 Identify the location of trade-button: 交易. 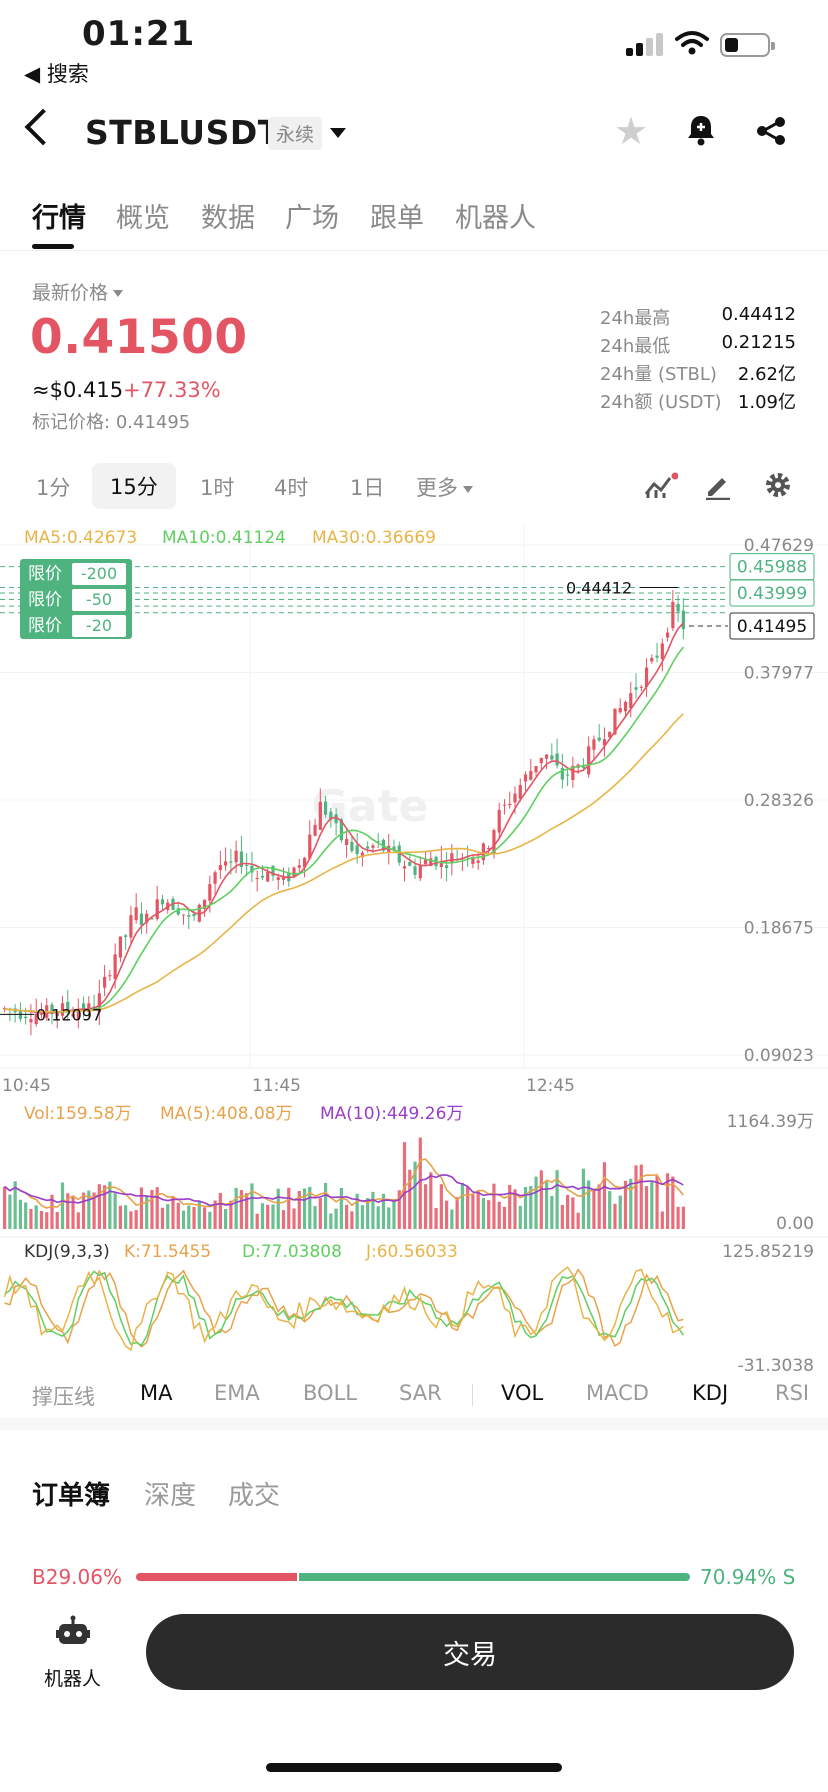
(470, 1652).